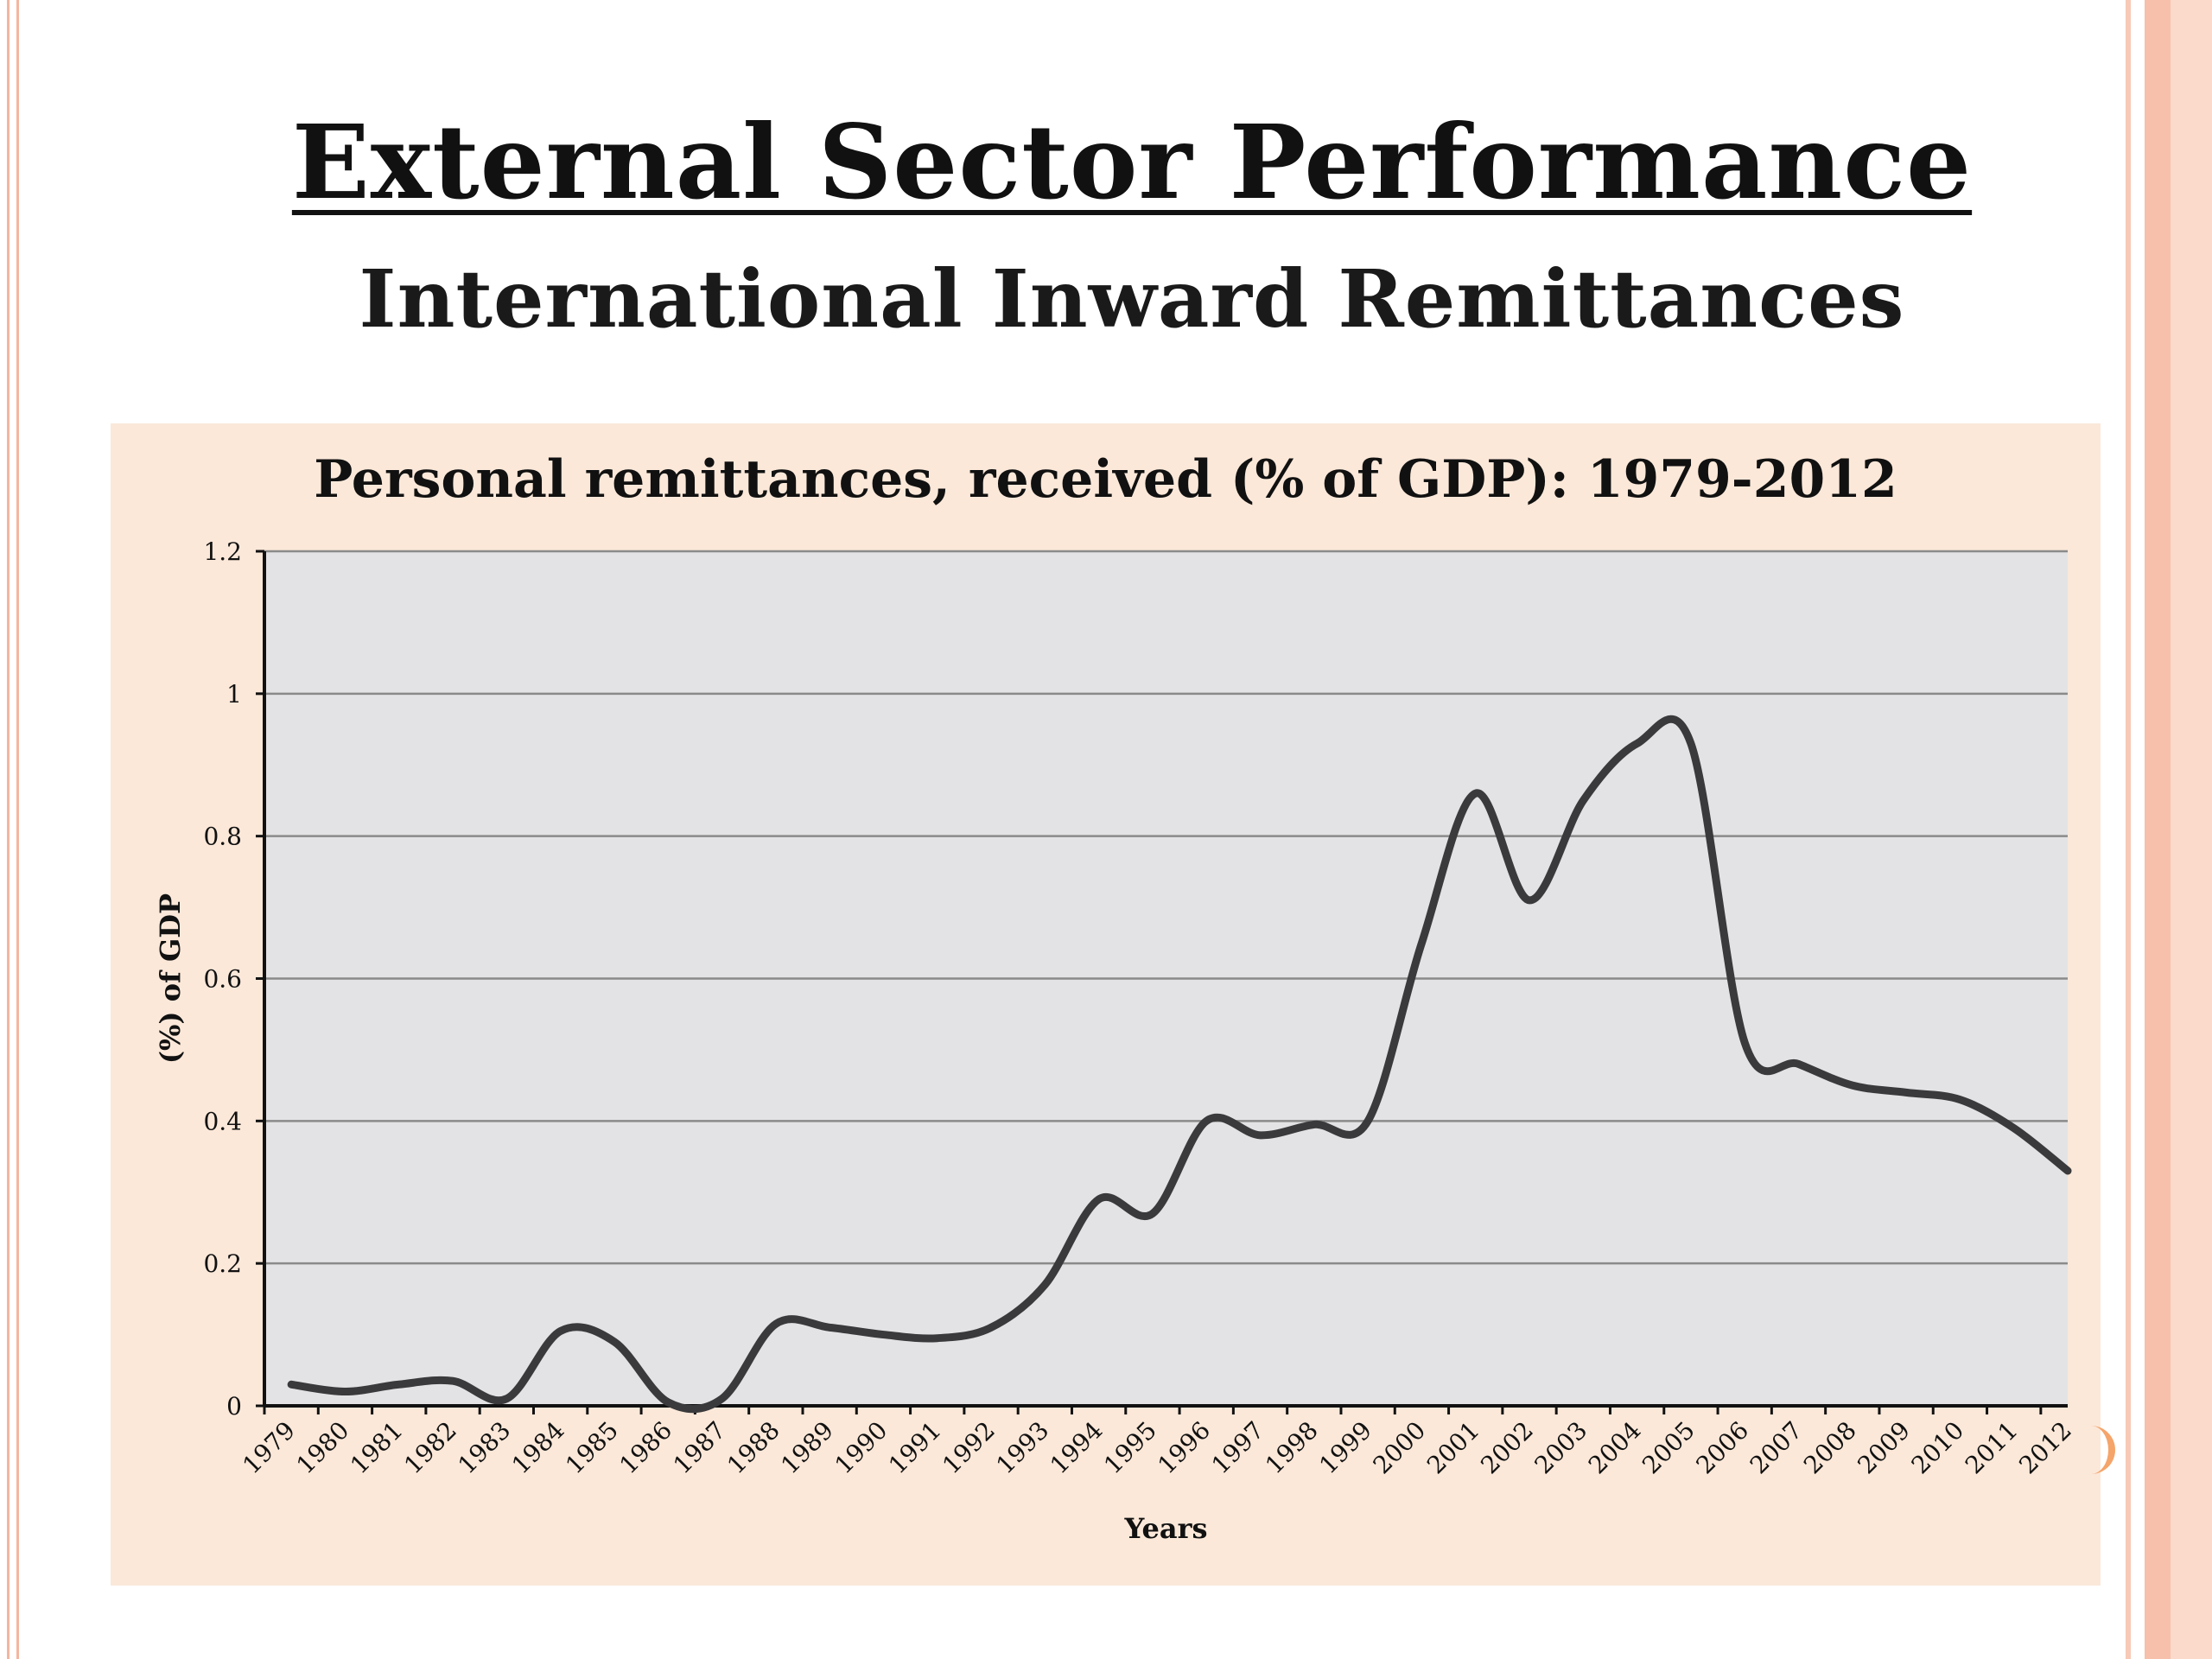 The image size is (2212, 1659). What do you see at coordinates (1132, 162) in the screenshot?
I see `slide-title: External Sector Performance` at bounding box center [1132, 162].